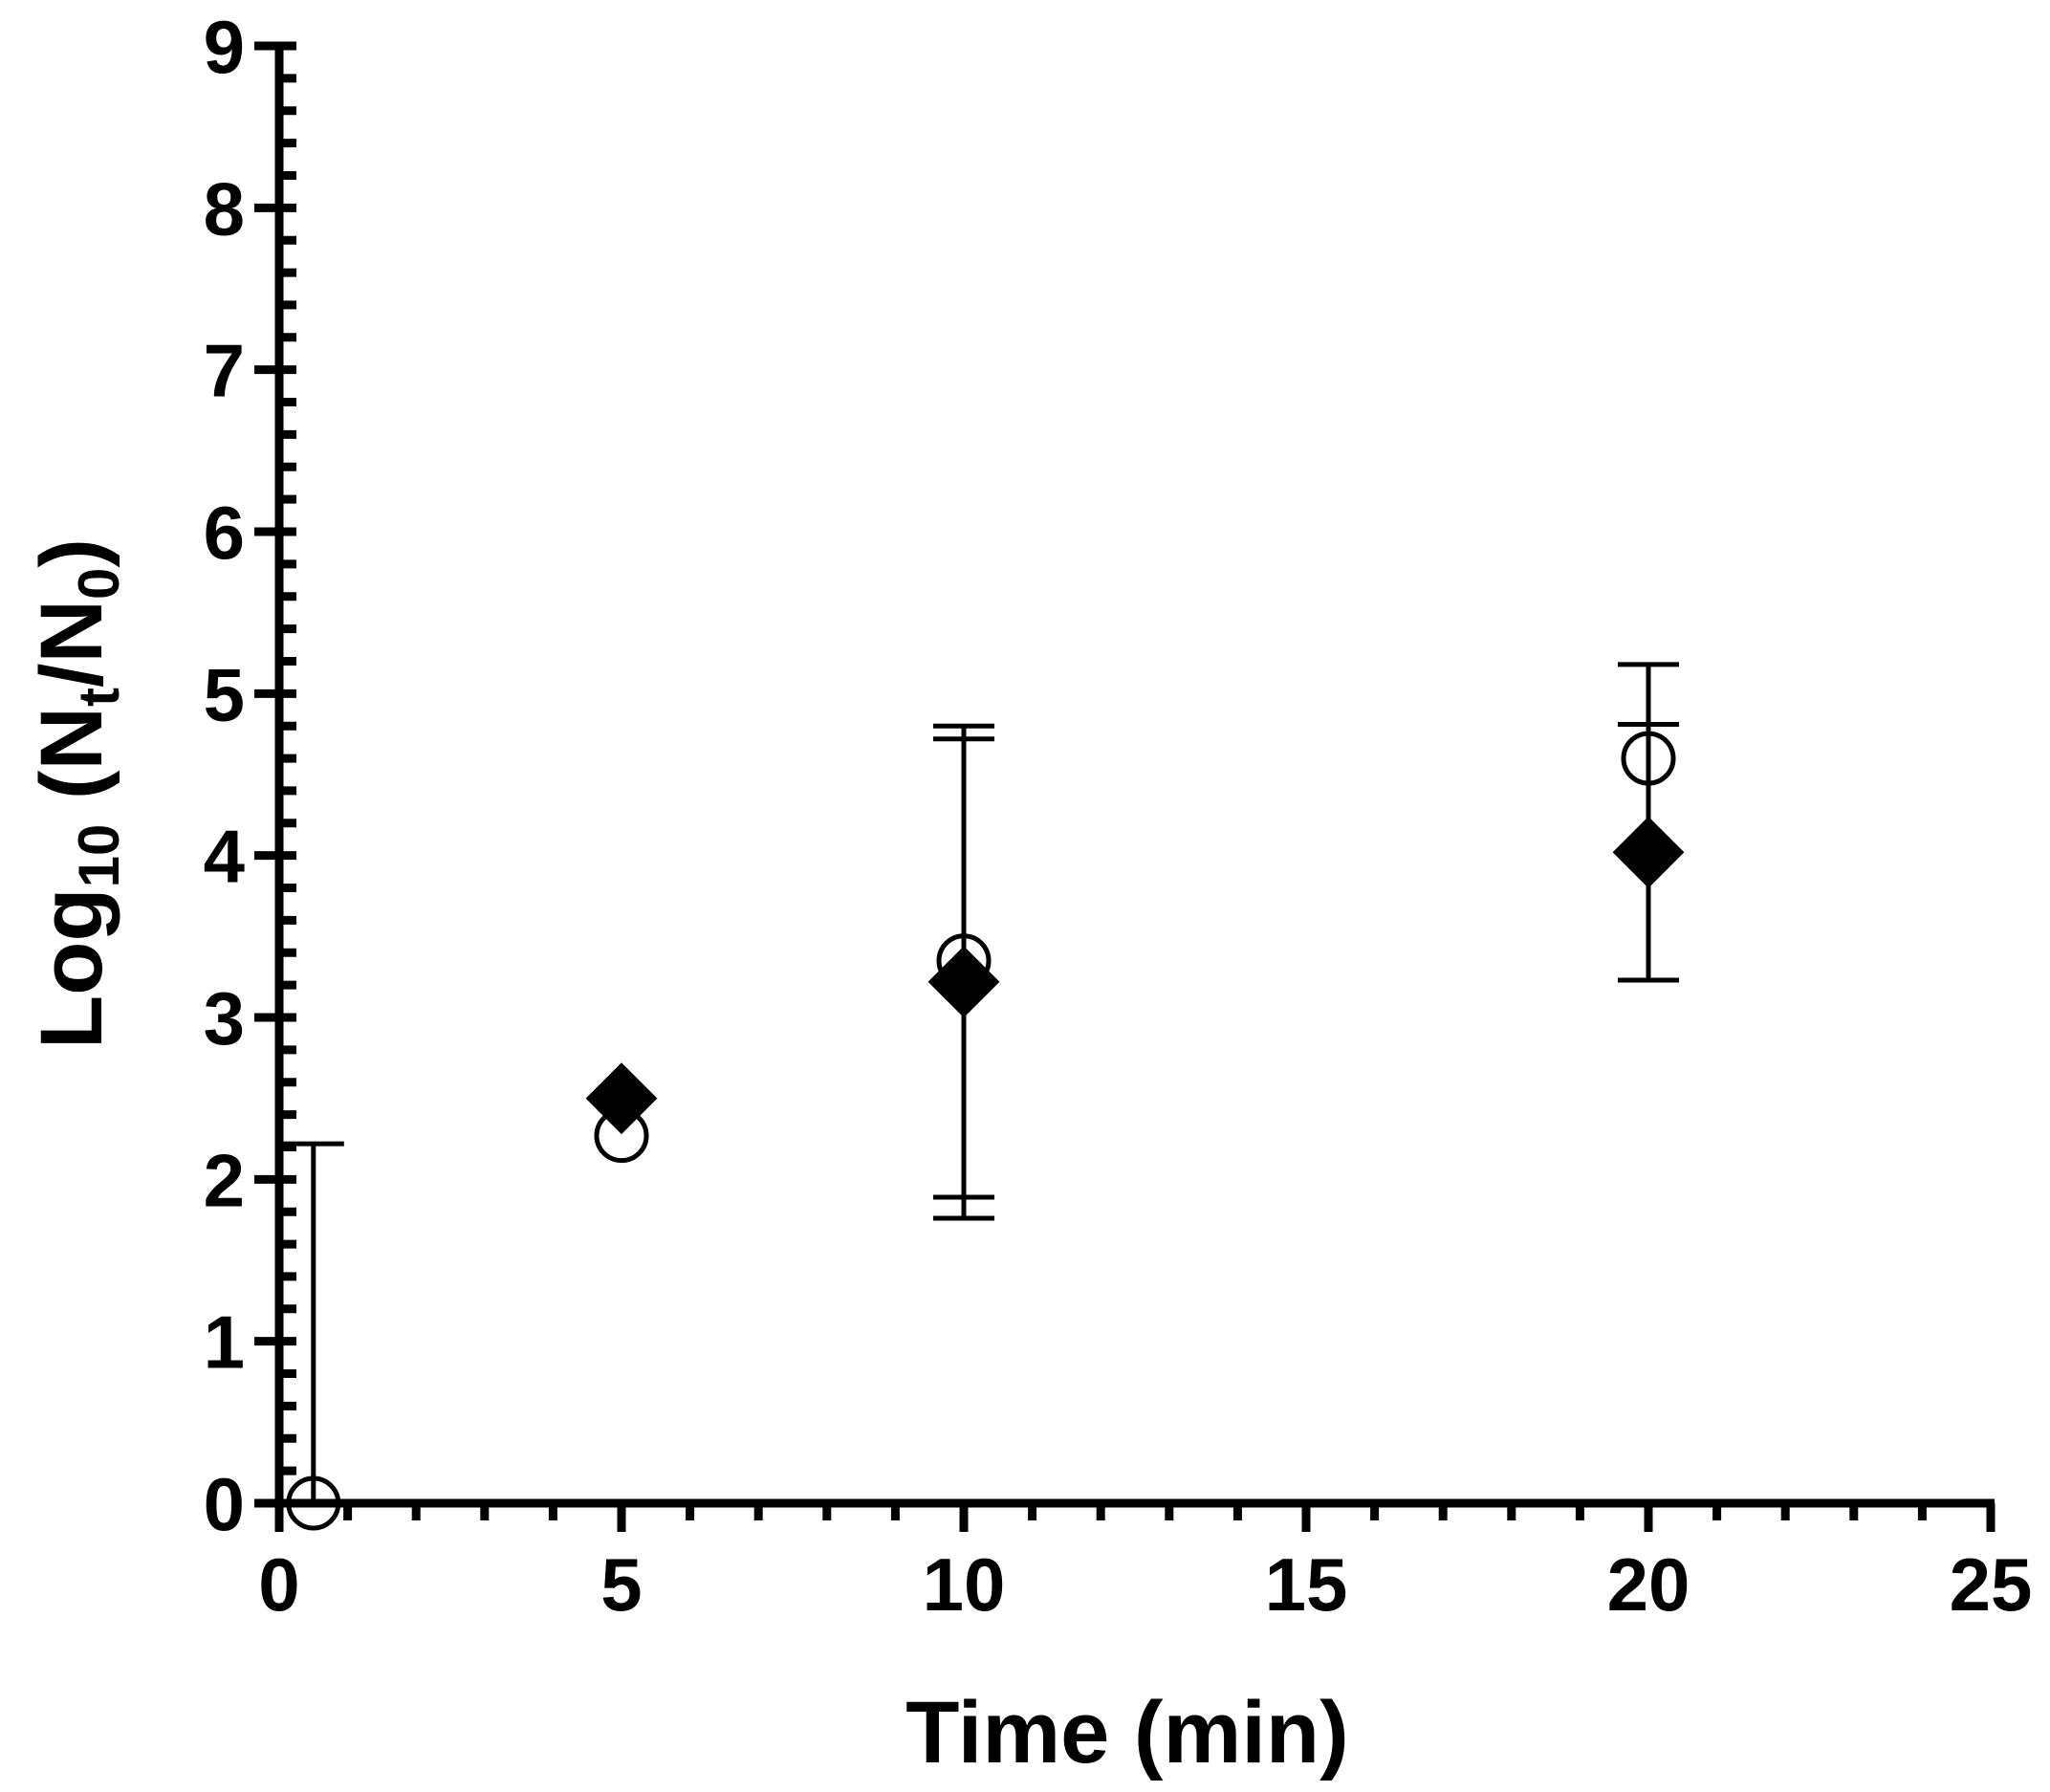 Image resolution: width=2050 pixels, height=1792 pixels. What do you see at coordinates (225, 1180) in the screenshot?
I see `y-tick-label: 2` at bounding box center [225, 1180].